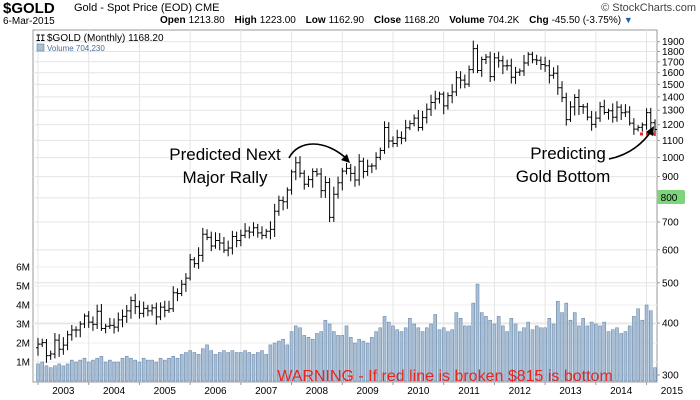  I want to click on change-quote: Chg -45.50 (-3.75%) ▼, so click(581, 20).